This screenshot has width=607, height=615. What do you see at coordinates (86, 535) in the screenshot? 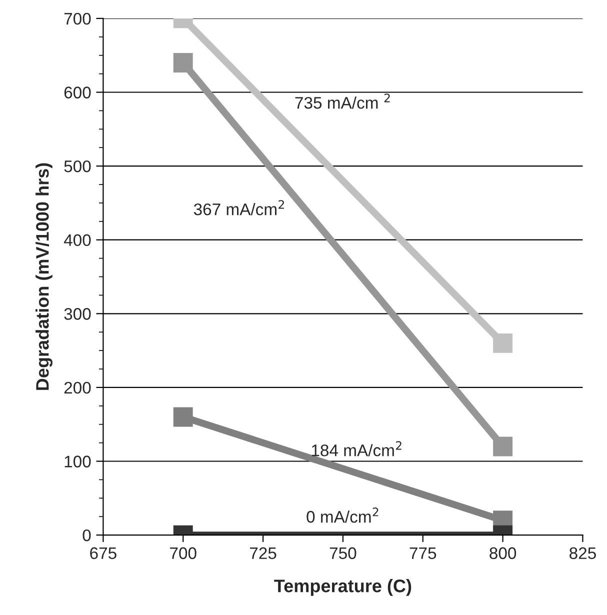
I see `y-tick-label: 0` at bounding box center [86, 535].